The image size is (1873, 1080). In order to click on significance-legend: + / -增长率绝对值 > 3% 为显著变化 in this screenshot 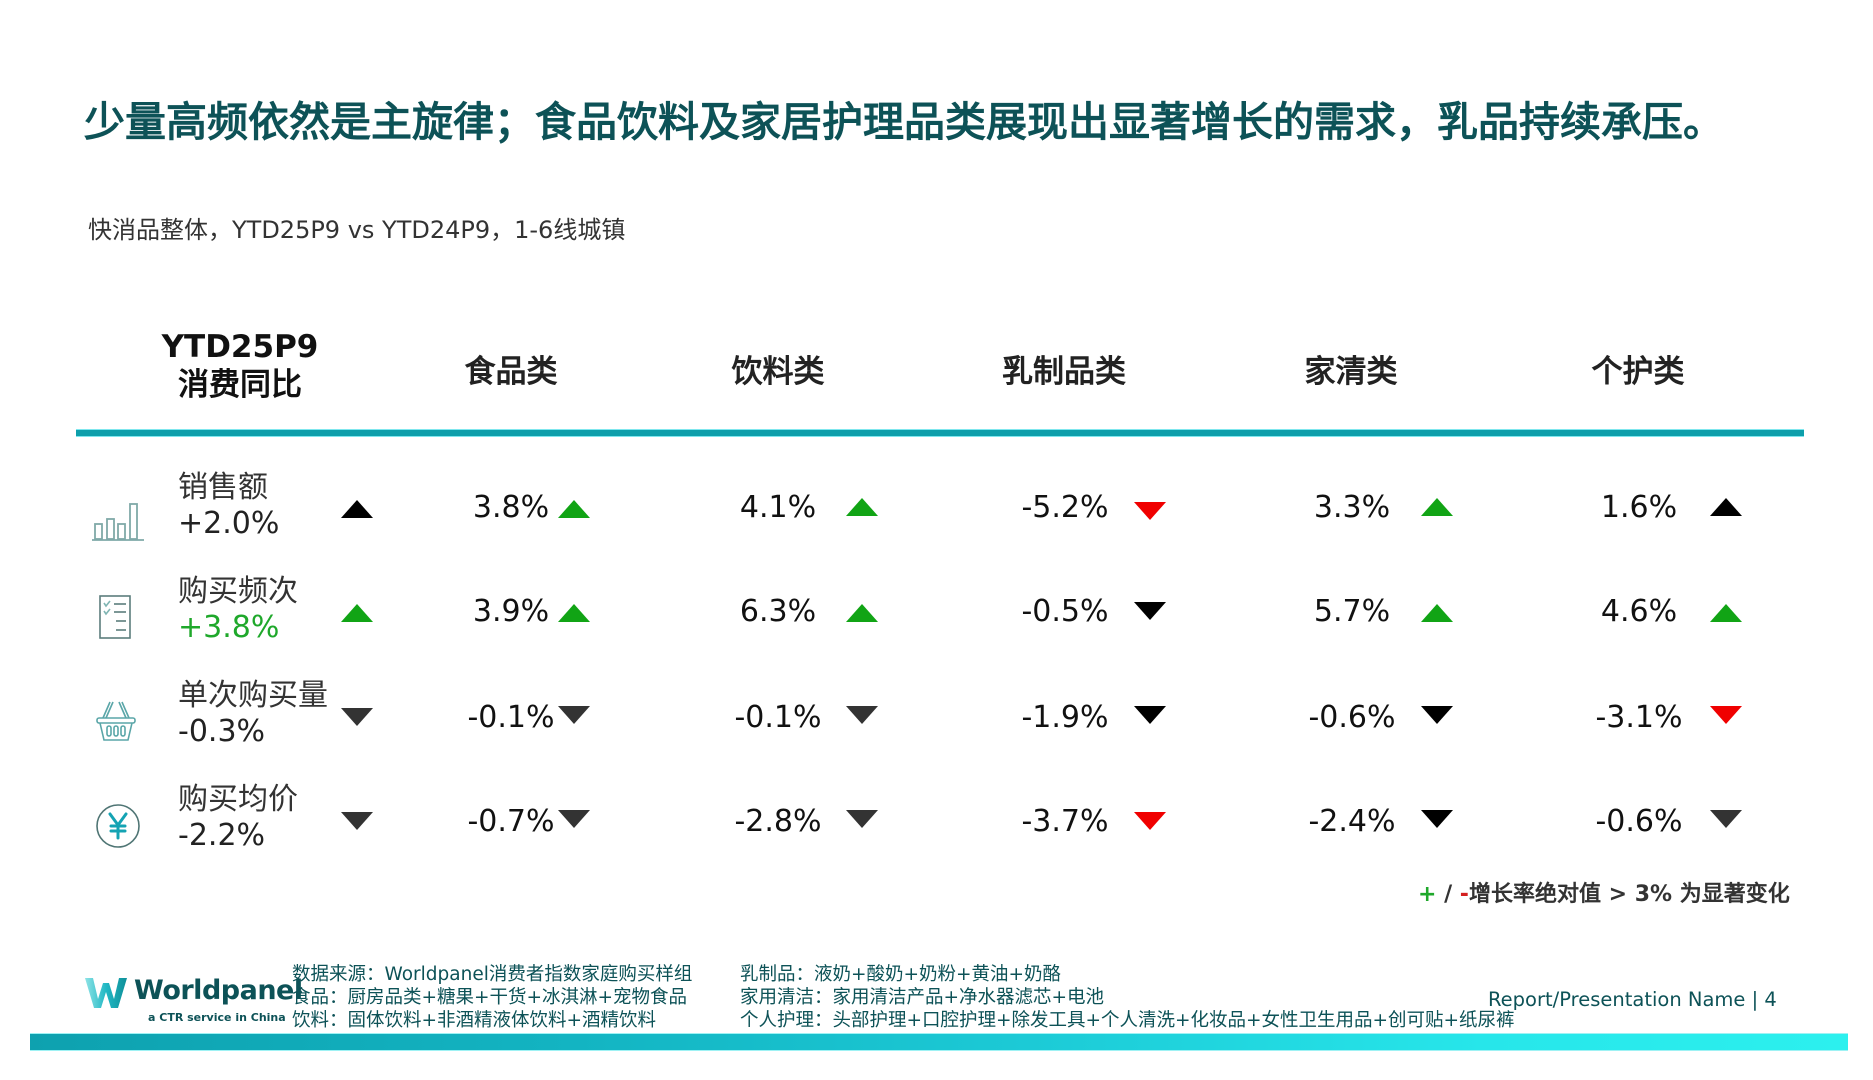, I will do `click(1604, 892)`.